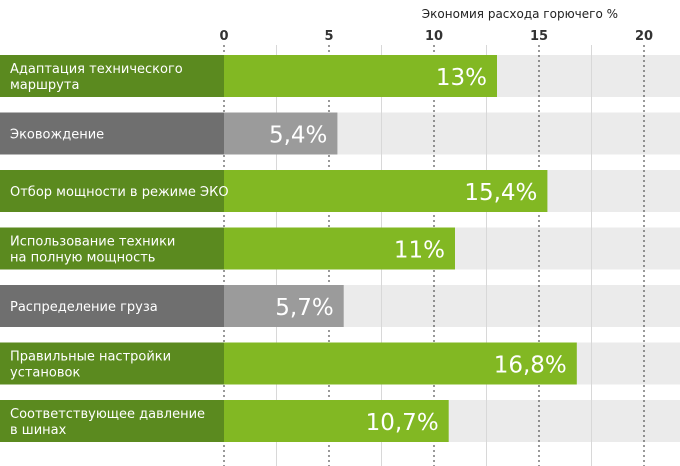 The image size is (680, 466). Describe the element at coordinates (530, 366) in the screenshot. I see `value-label: 16,8%` at that location.